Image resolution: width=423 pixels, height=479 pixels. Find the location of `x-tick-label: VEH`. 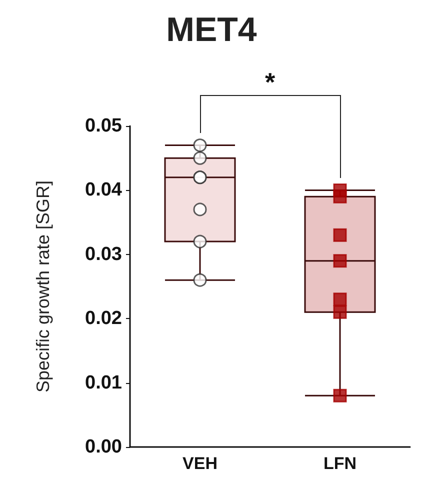

x-tick-label: VEH is located at coordinates (200, 463).